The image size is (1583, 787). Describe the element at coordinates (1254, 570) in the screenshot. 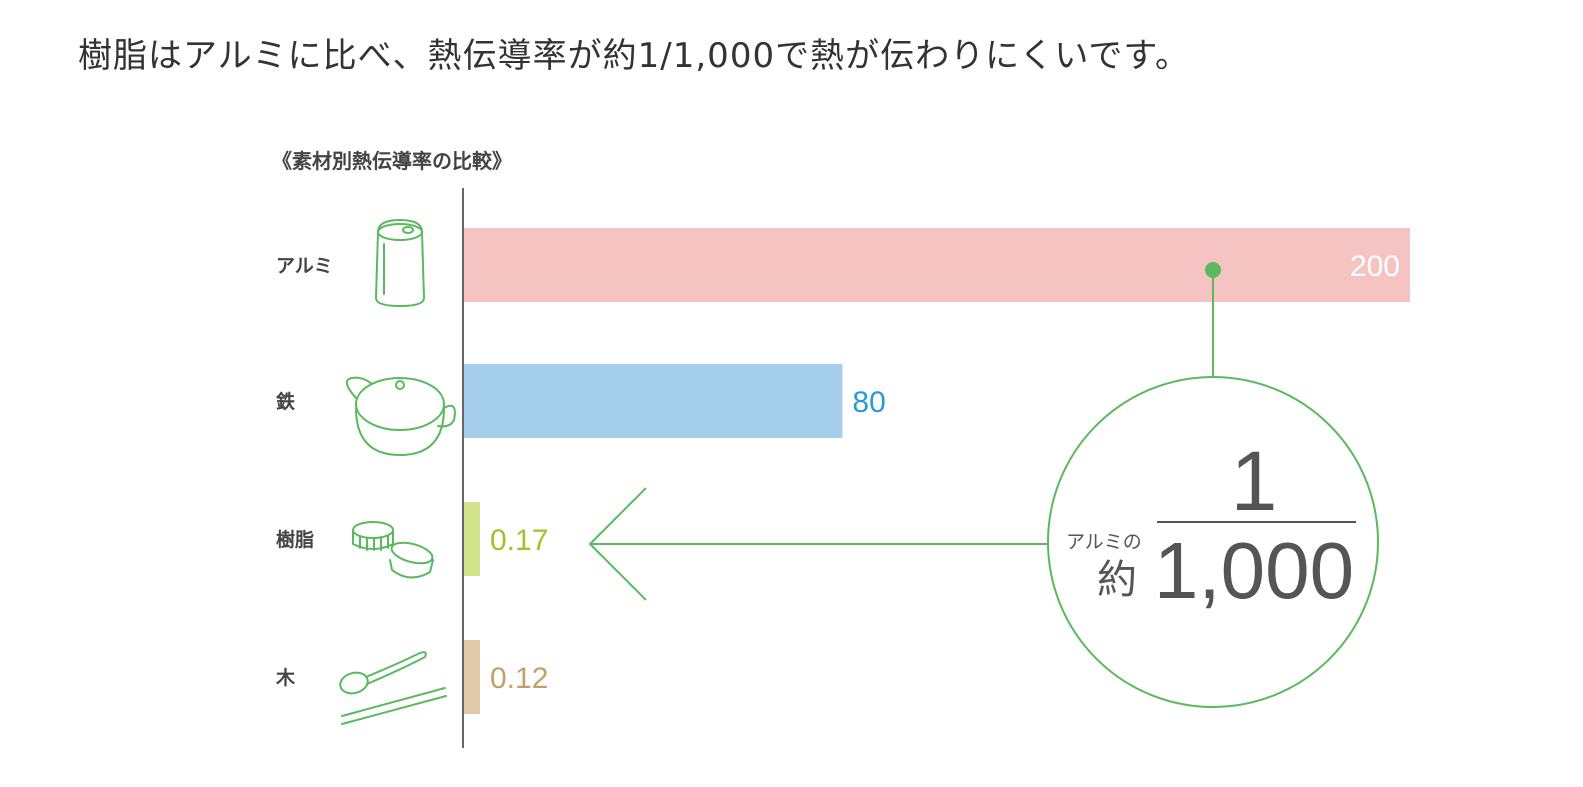

I see `ratio-denominator: 1,000` at that location.